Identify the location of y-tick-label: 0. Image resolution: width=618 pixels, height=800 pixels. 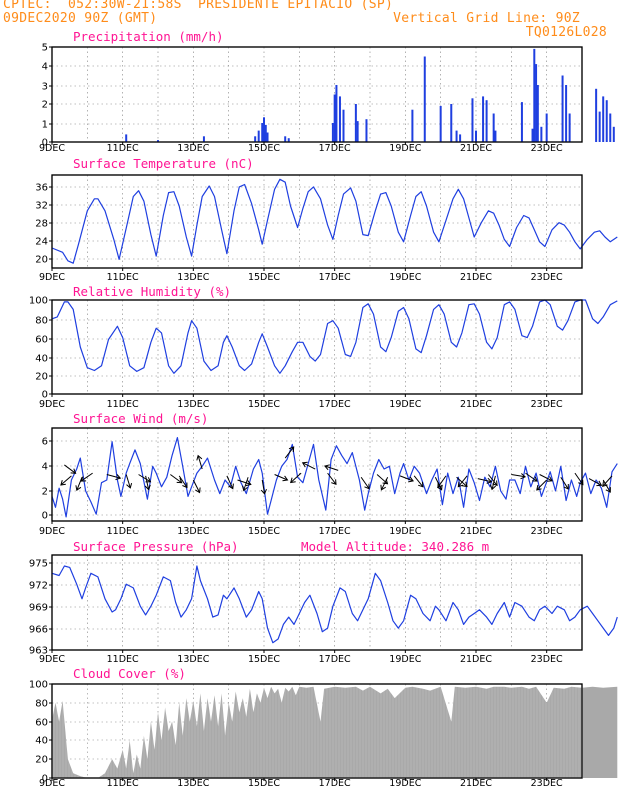
(45, 516).